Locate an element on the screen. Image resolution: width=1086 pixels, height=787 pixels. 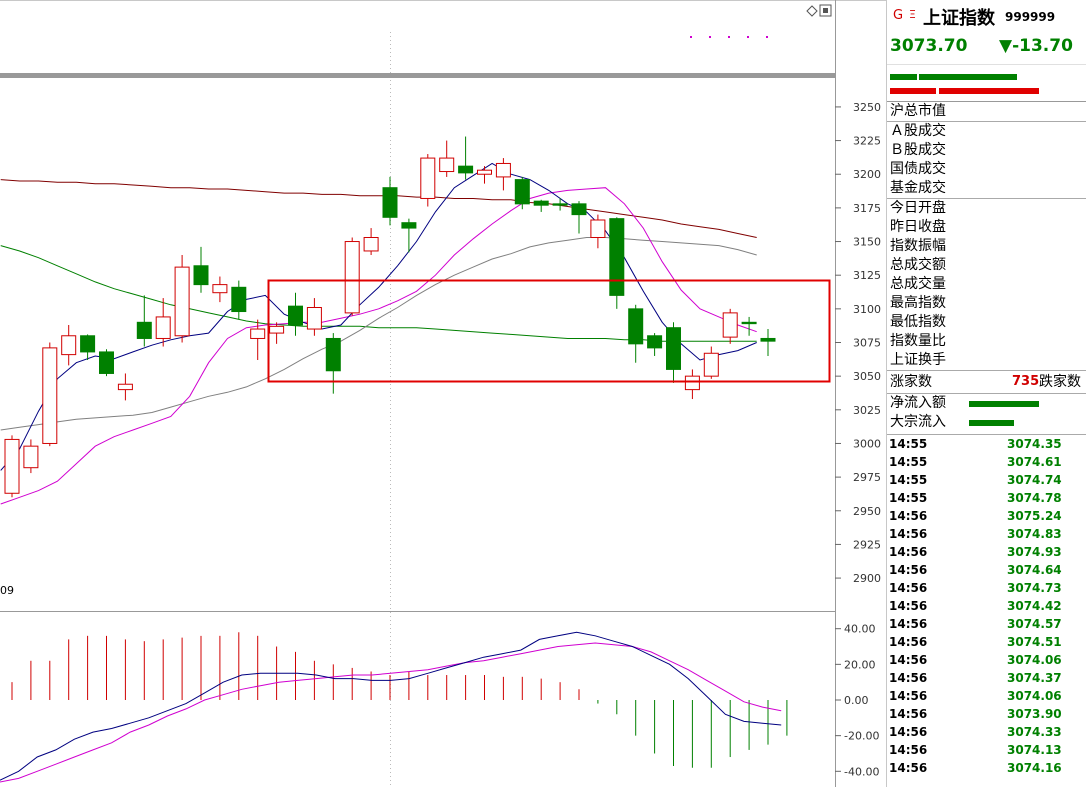
macd-tick-label: -40.00 is located at coordinates (861, 771).